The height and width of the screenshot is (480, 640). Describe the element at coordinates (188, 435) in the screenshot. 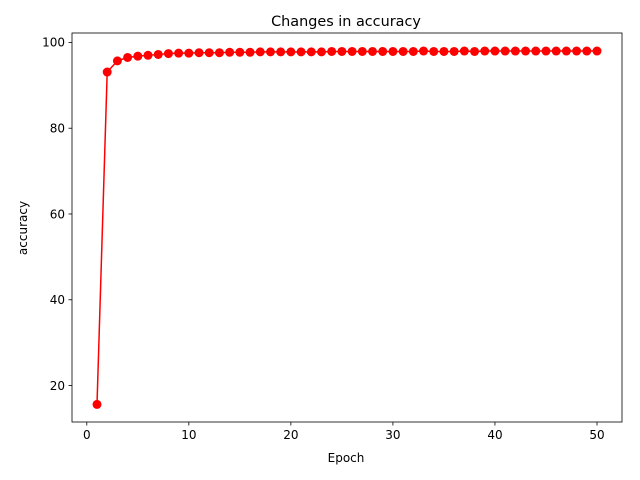

I see `x-tick-label: 10` at that location.